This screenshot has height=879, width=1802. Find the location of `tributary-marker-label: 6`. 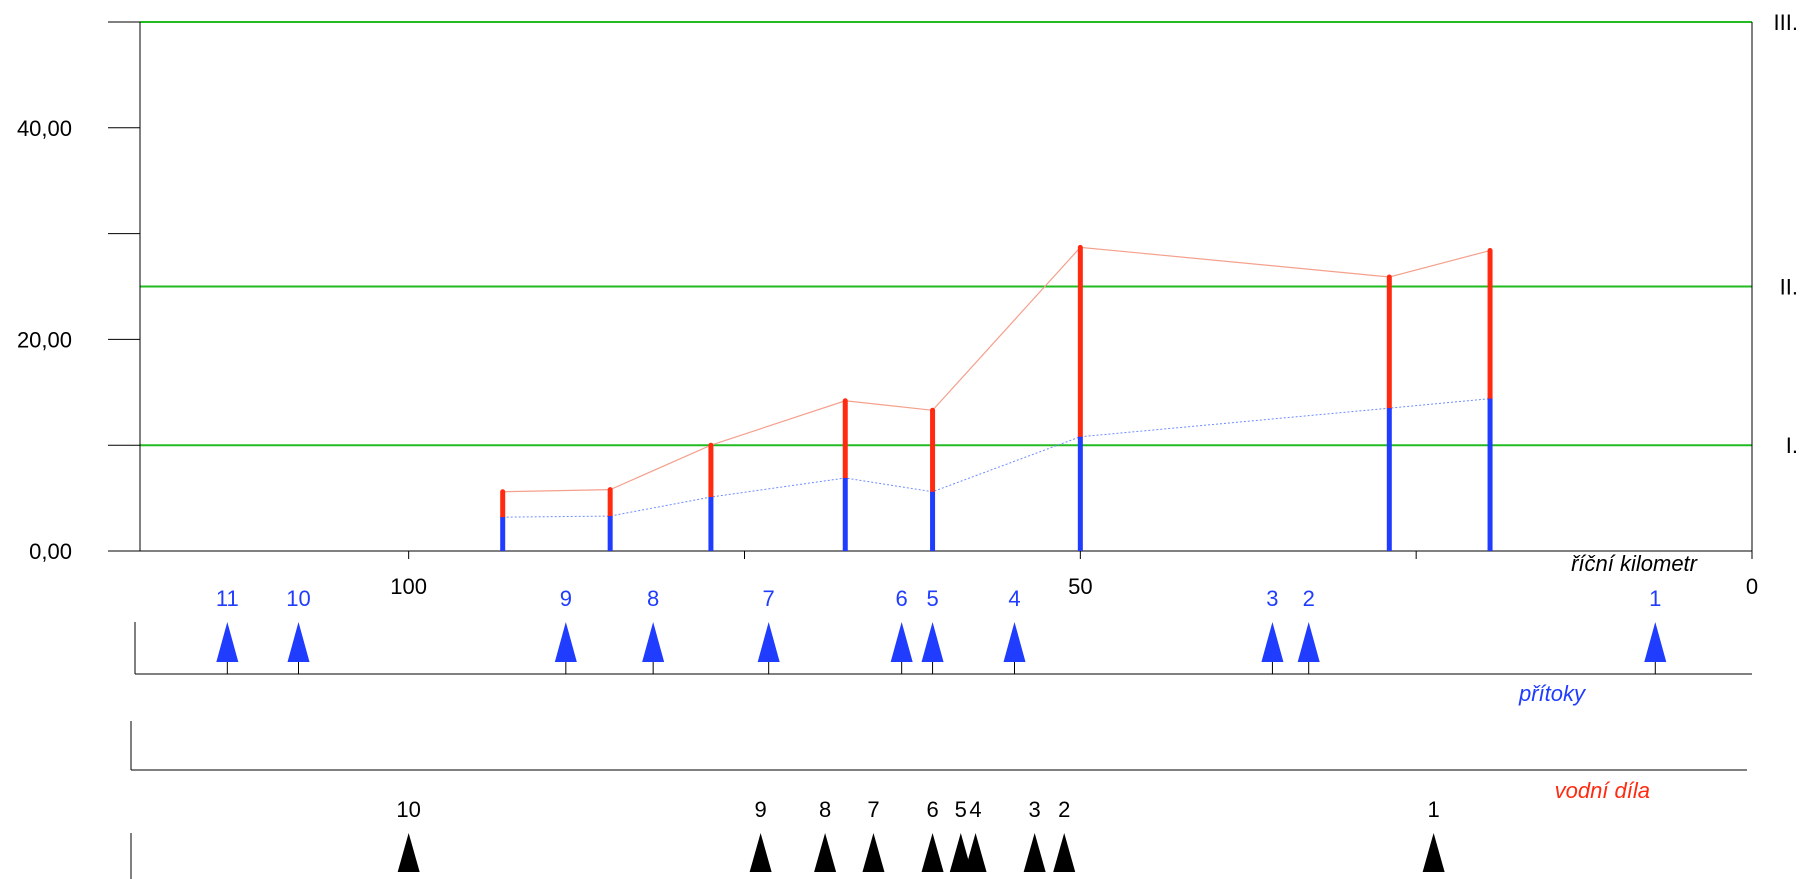

tributary-marker-label: 6 is located at coordinates (902, 598).